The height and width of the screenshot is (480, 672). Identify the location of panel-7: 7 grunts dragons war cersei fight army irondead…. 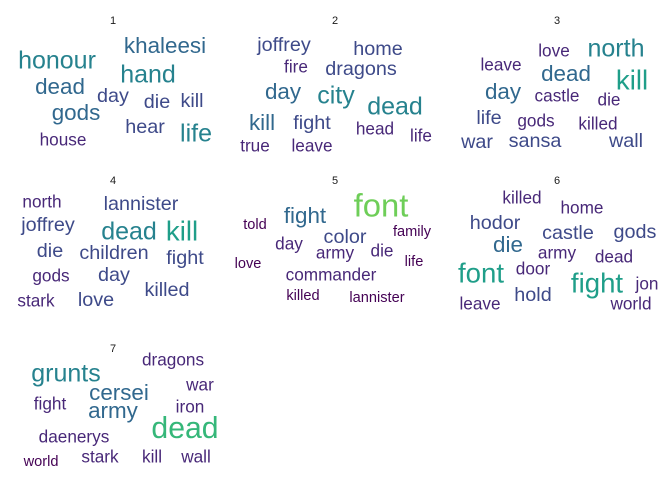
(121, 406).